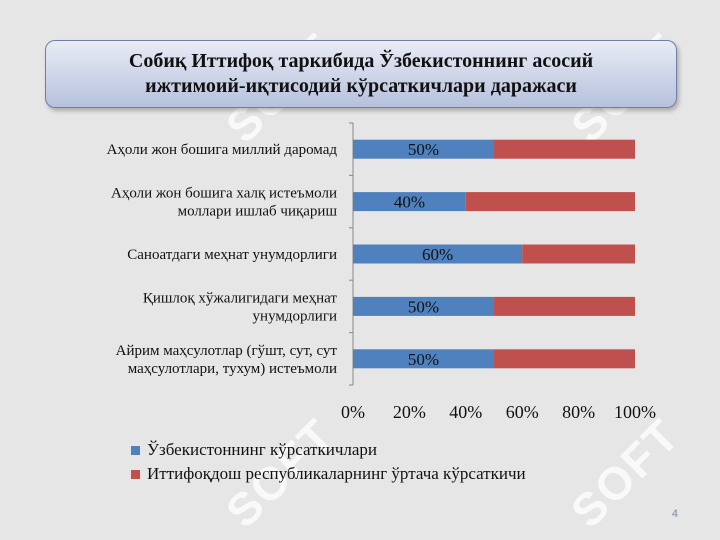  What do you see at coordinates (522, 412) in the screenshot?
I see `x-tick-label: 60%` at bounding box center [522, 412].